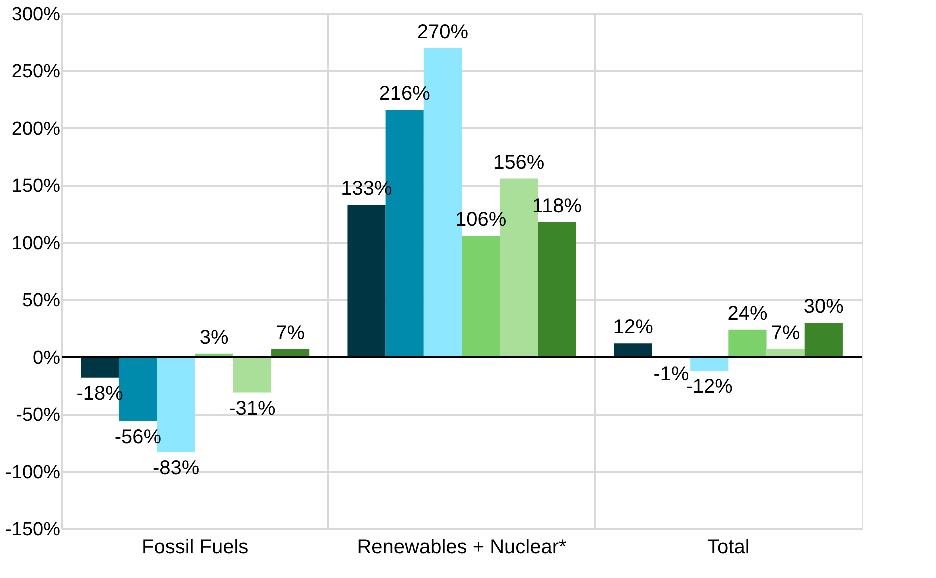 This screenshot has width=936, height=578. I want to click on y-tick-label: -150%, so click(33, 530).